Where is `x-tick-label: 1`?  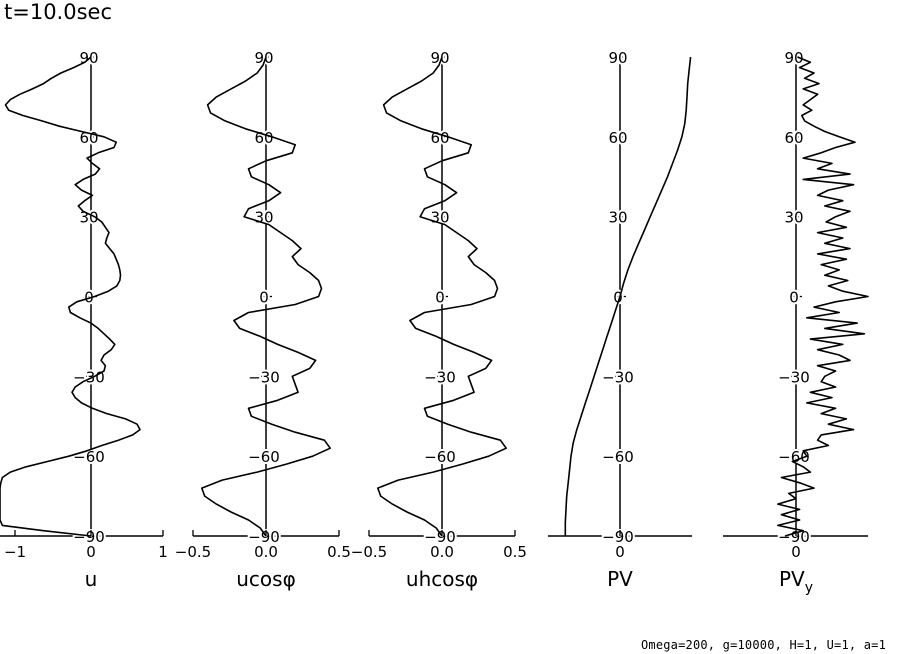
x-tick-label: 1 is located at coordinates (163, 552).